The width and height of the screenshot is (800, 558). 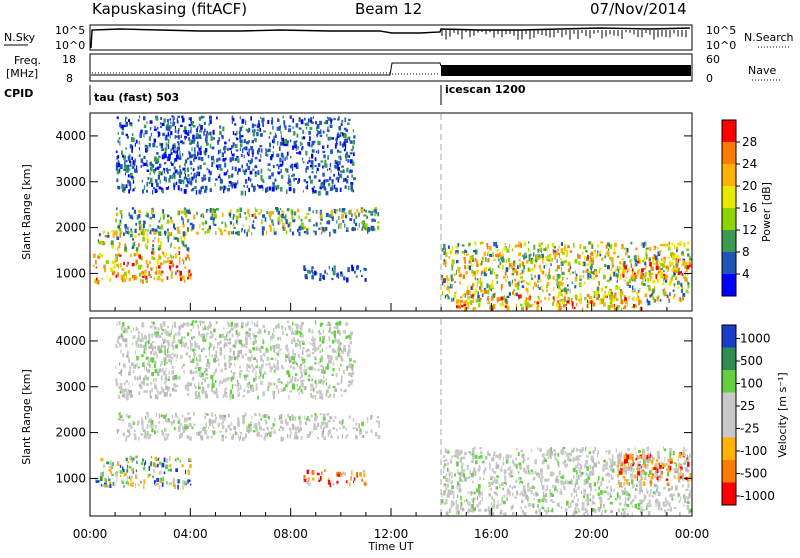 What do you see at coordinates (22, 73) in the screenshot?
I see `freq-unit-label: [MHz]` at bounding box center [22, 73].